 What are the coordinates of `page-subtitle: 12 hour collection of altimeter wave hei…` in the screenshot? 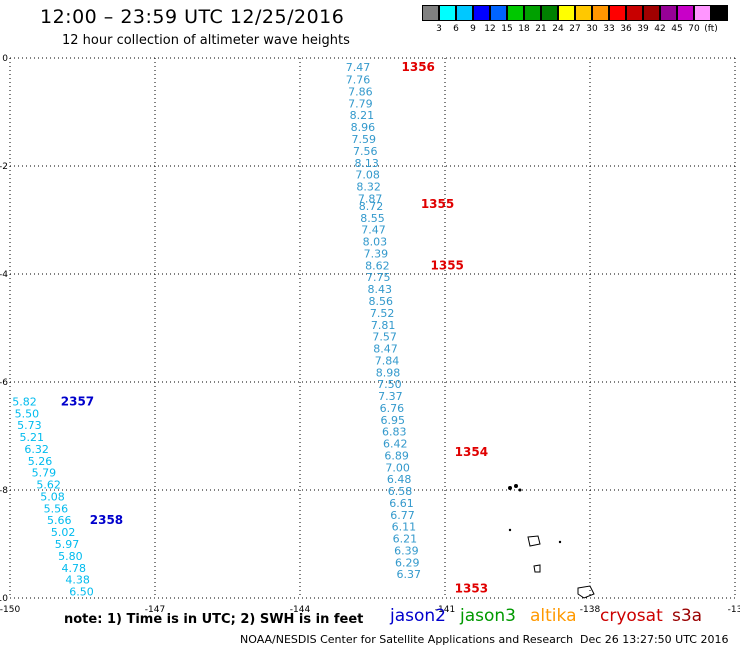 It's located at (206, 40).